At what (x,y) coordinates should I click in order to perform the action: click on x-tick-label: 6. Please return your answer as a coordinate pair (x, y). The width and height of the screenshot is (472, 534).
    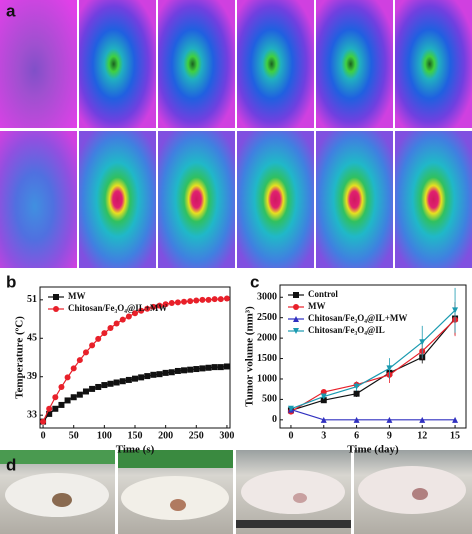
    Looking at the image, I should click on (356, 435).